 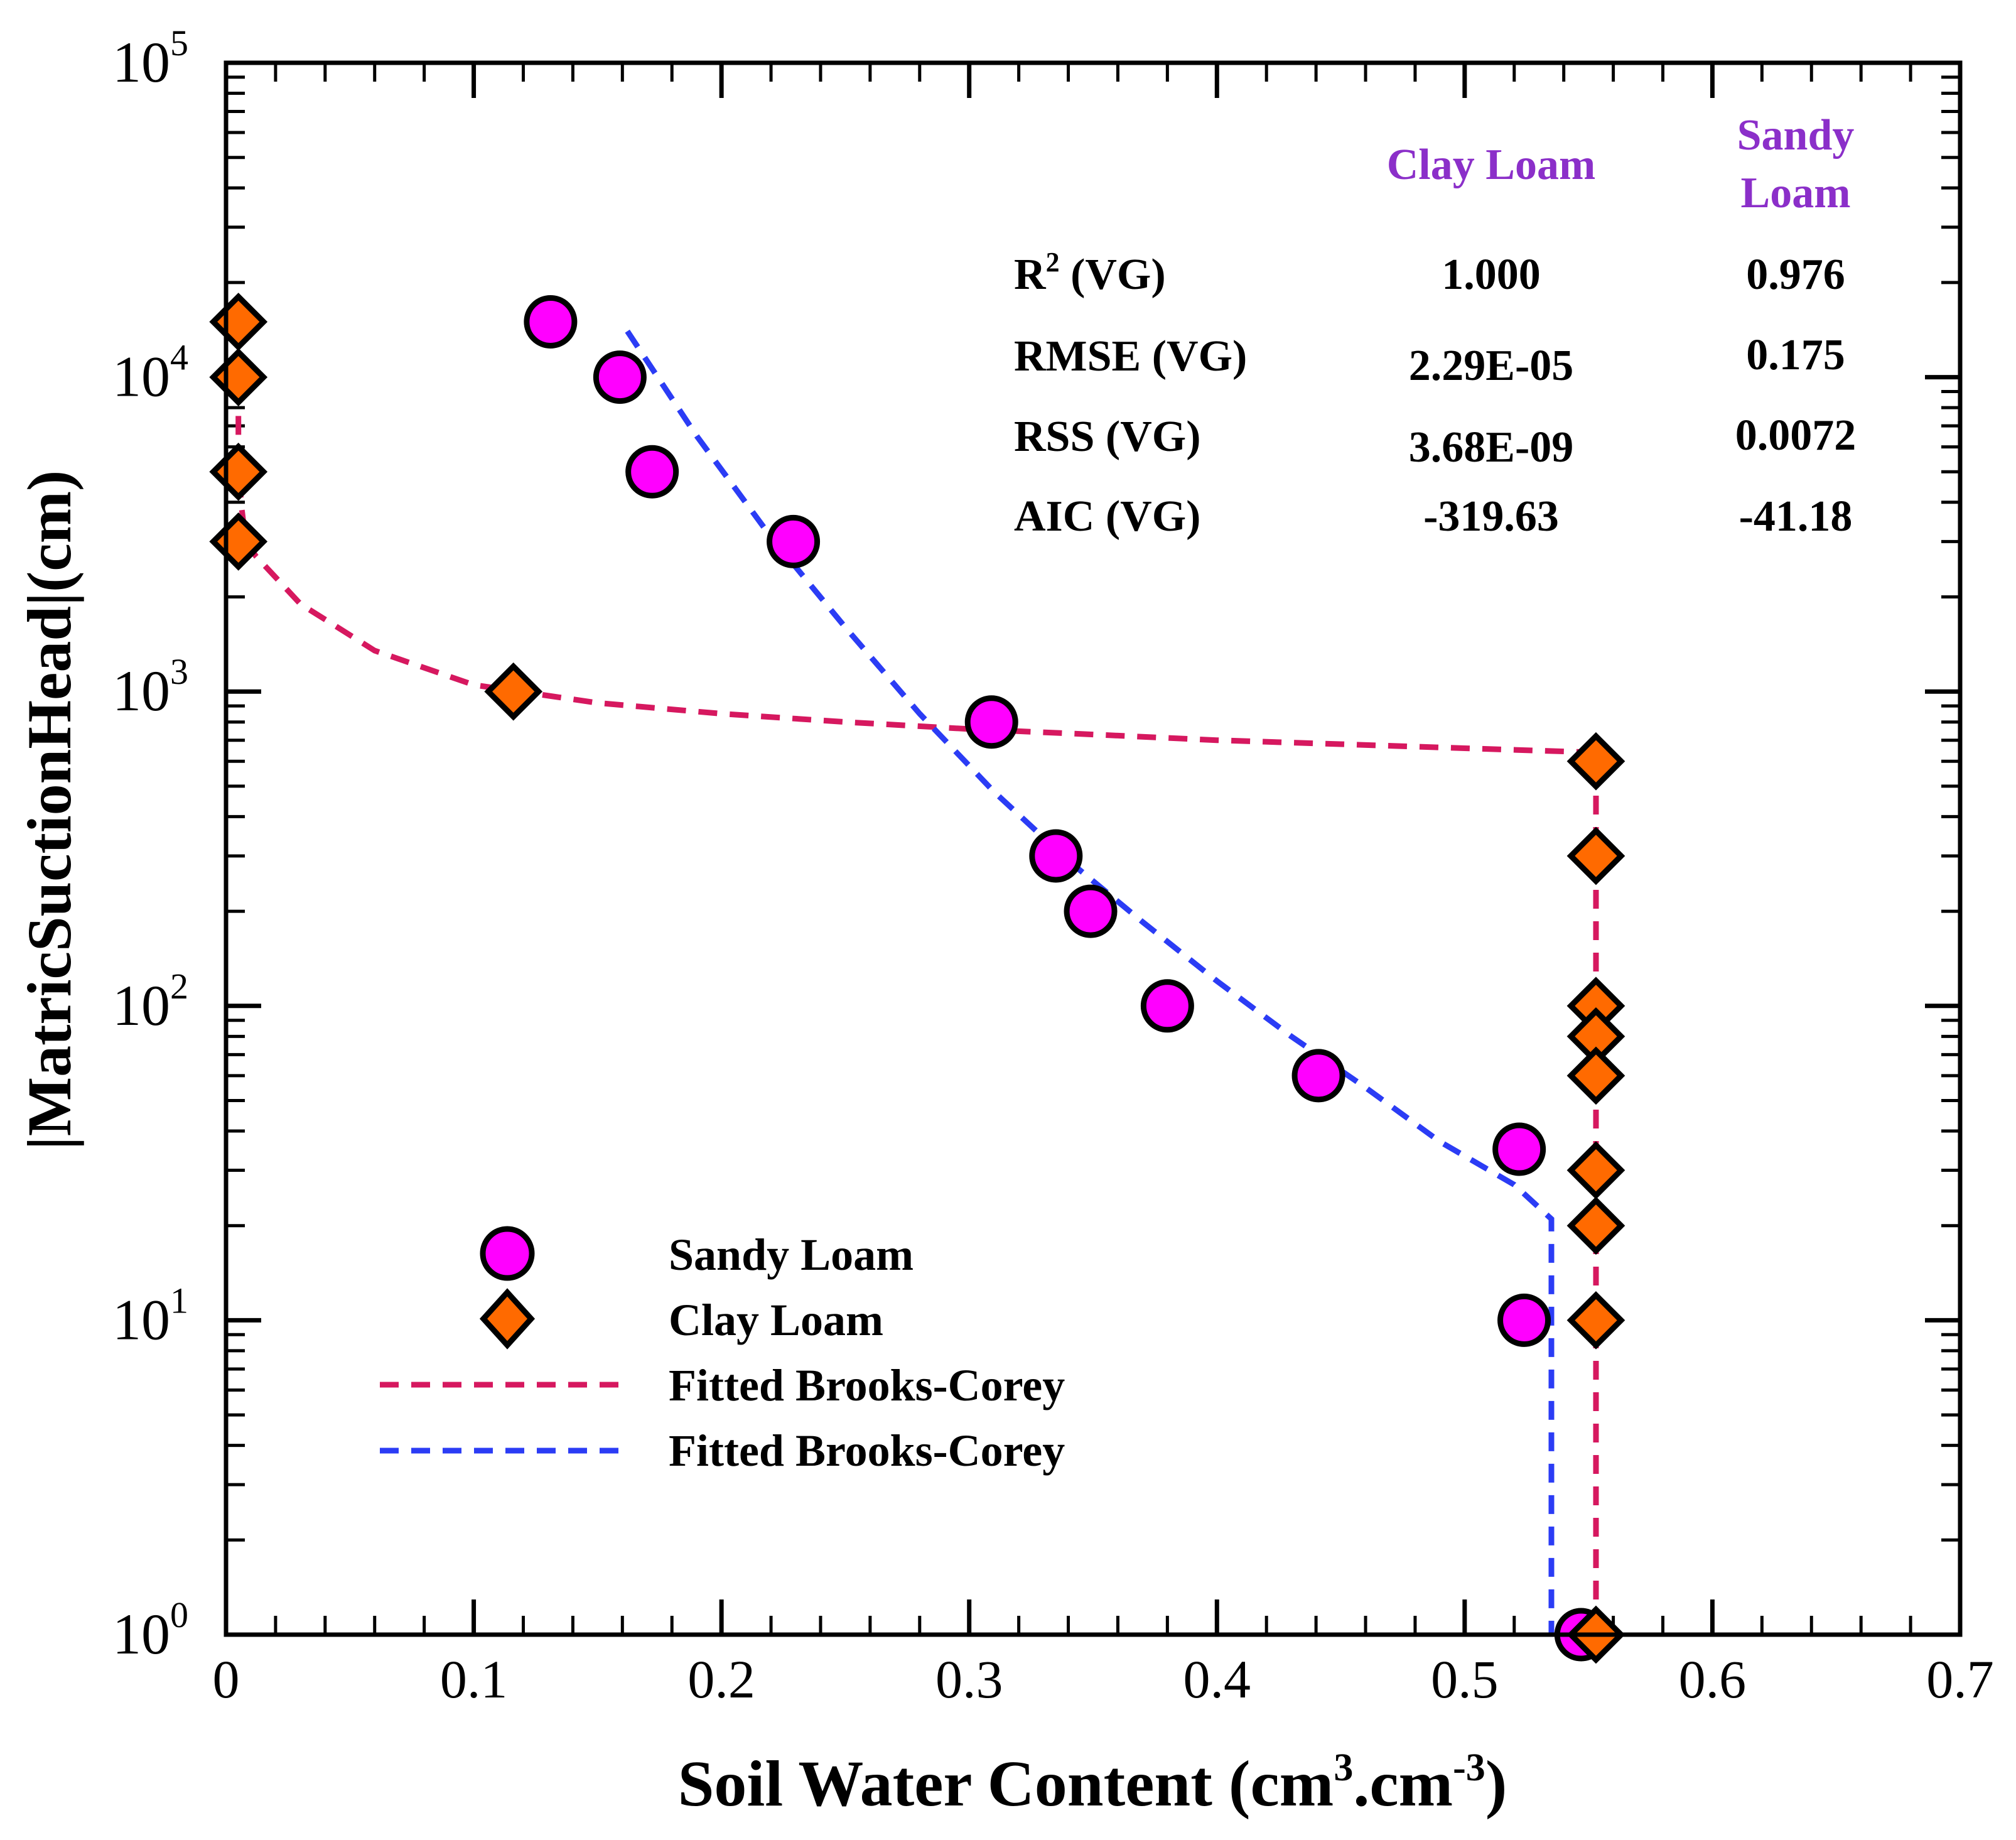 I want to click on stats-header-clay-loam: Clay Loam, so click(x=1491, y=165).